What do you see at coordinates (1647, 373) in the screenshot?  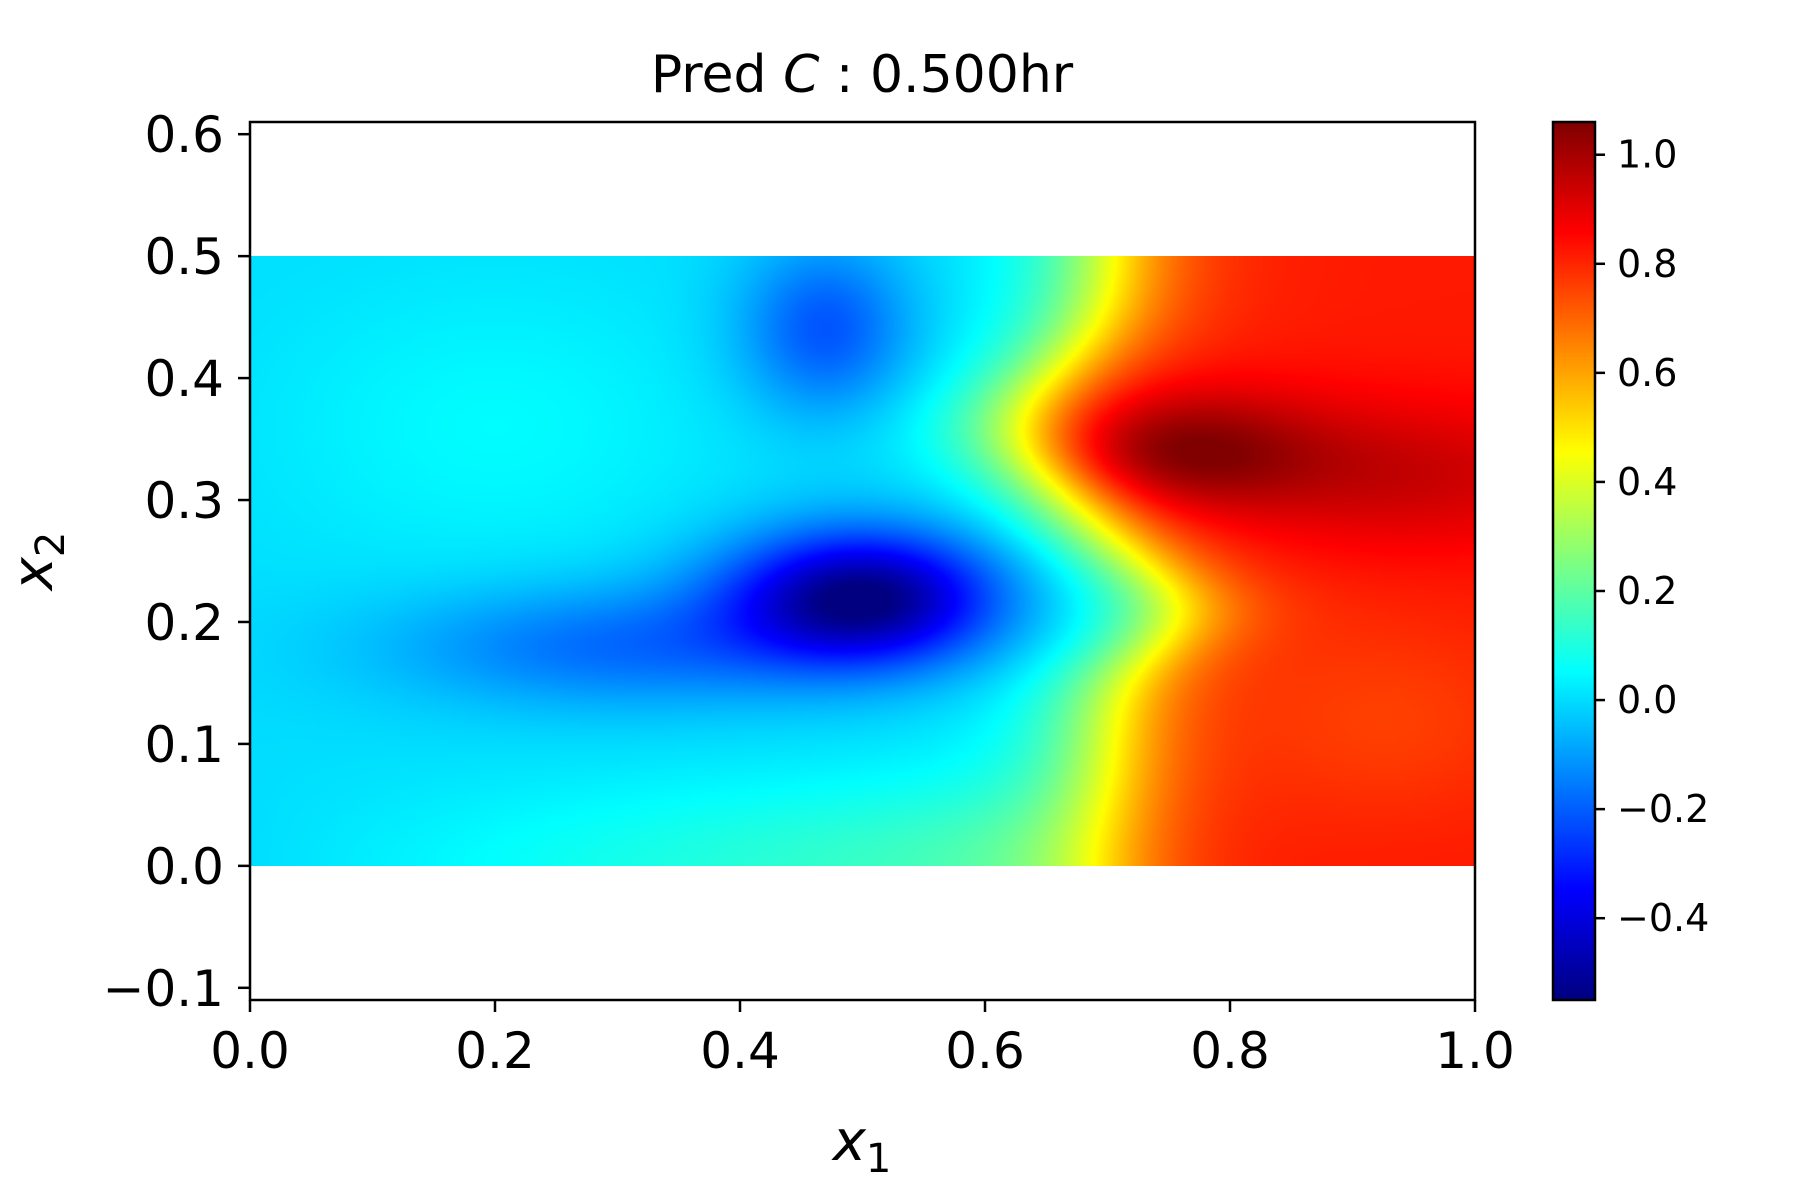 I see `colorbar-tick-label: 0.6` at bounding box center [1647, 373].